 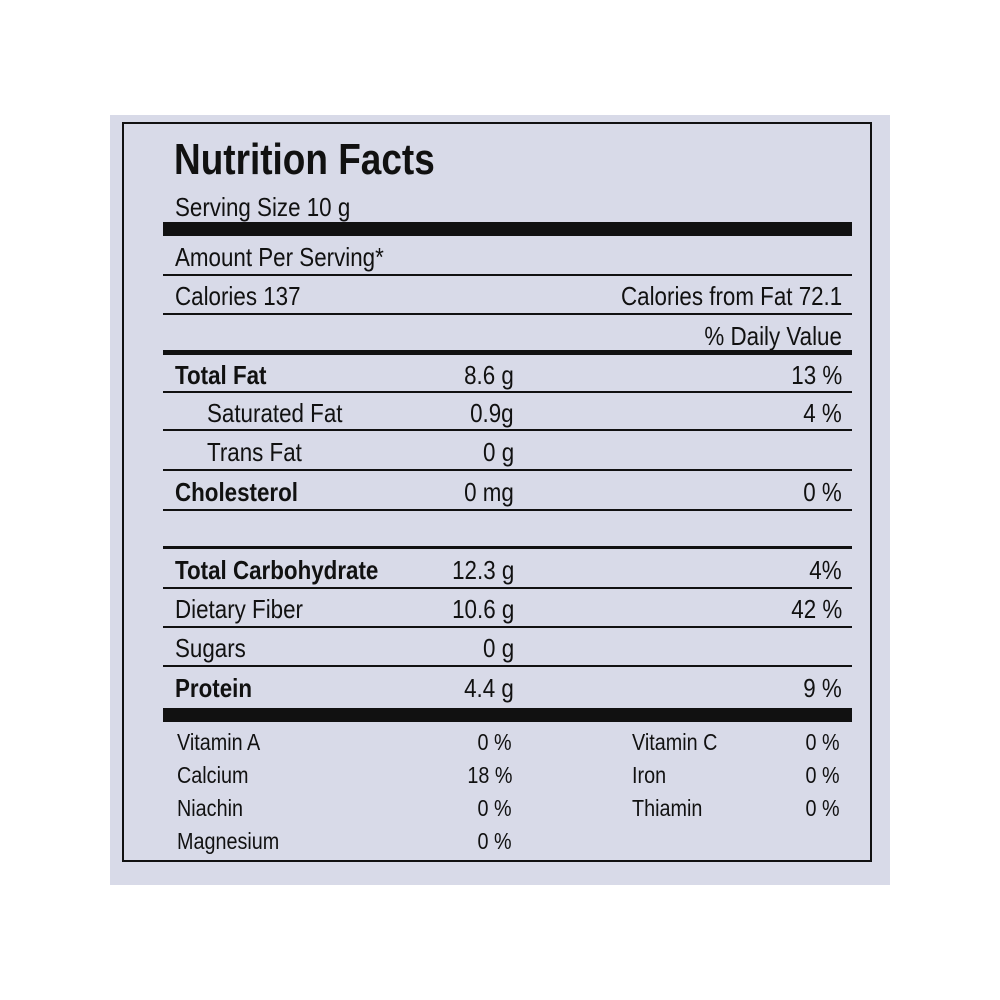 What do you see at coordinates (825, 570) in the screenshot?
I see `nutrient-daily-value: 4%` at bounding box center [825, 570].